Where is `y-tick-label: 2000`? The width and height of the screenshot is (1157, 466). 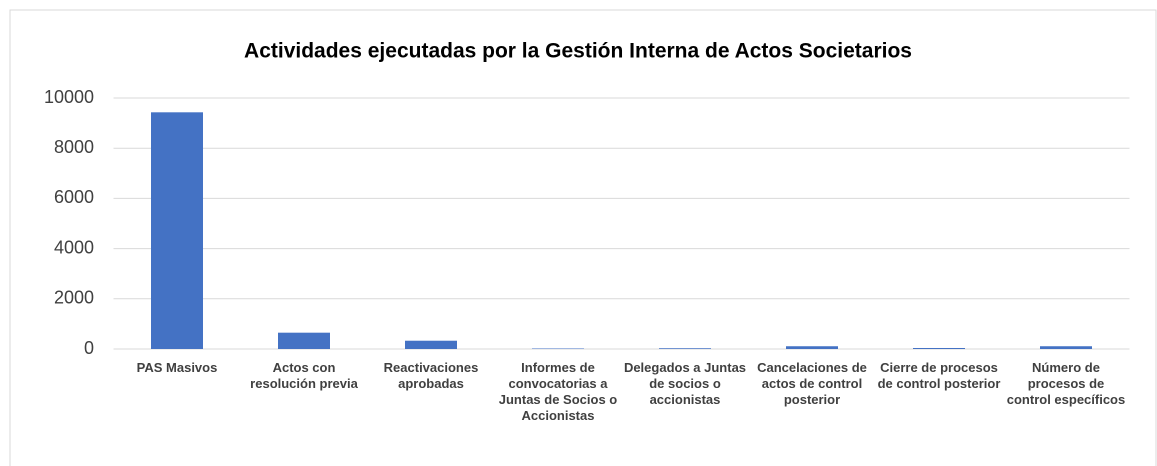
y-tick-label: 2000 is located at coordinates (74, 298).